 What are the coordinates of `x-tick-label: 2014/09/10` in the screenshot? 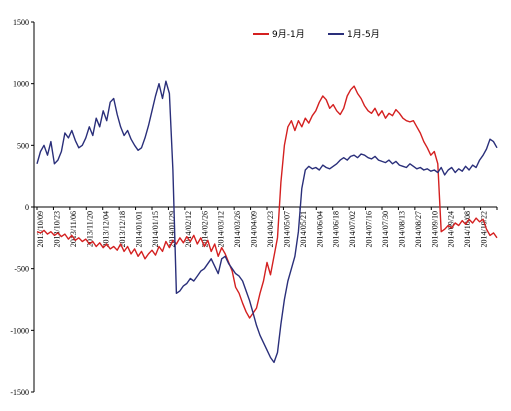 It's located at (434, 229).